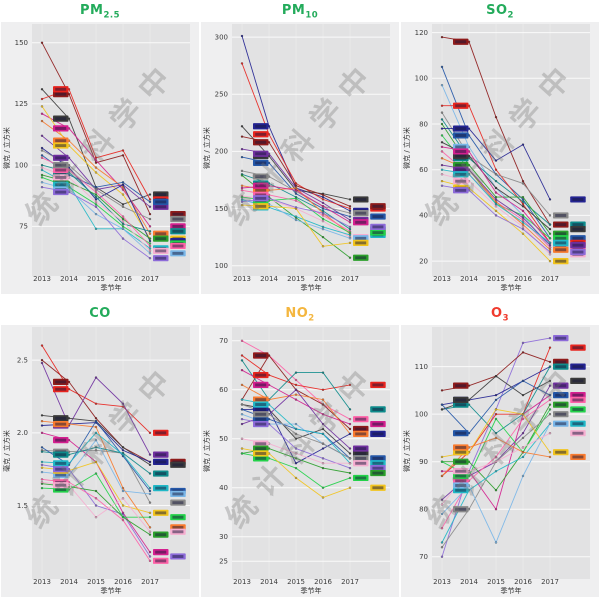 The image size is (600, 607). I want to click on y-tick-label: 80, so click(423, 124).